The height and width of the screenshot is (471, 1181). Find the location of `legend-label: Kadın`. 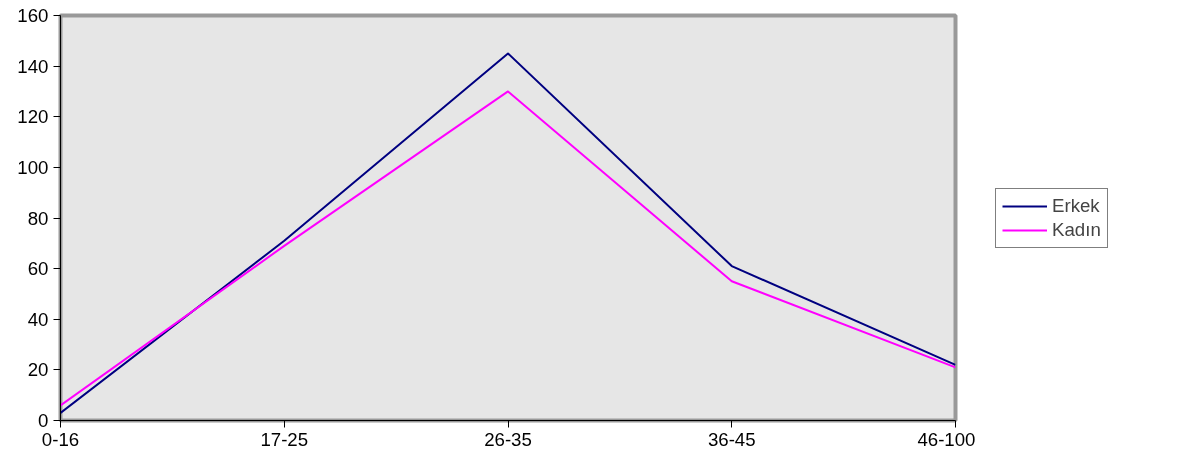

legend-label: Kadın is located at coordinates (1076, 229).